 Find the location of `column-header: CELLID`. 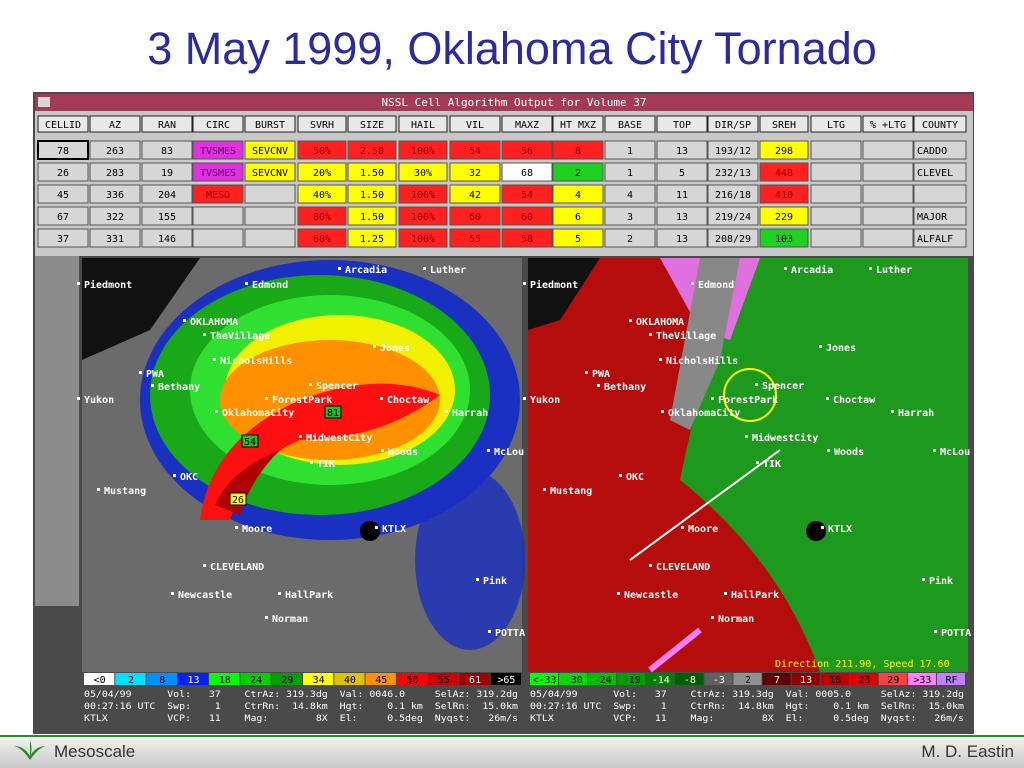

column-header: CELLID is located at coordinates (63, 125).